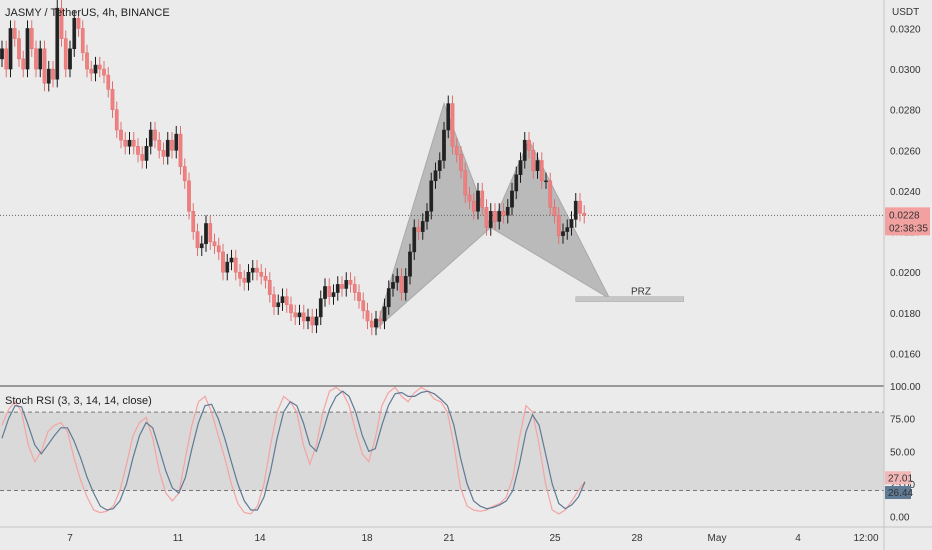 The height and width of the screenshot is (550, 932). Describe the element at coordinates (905, 151) in the screenshot. I see `price-tick-label: 0.0260` at that location.